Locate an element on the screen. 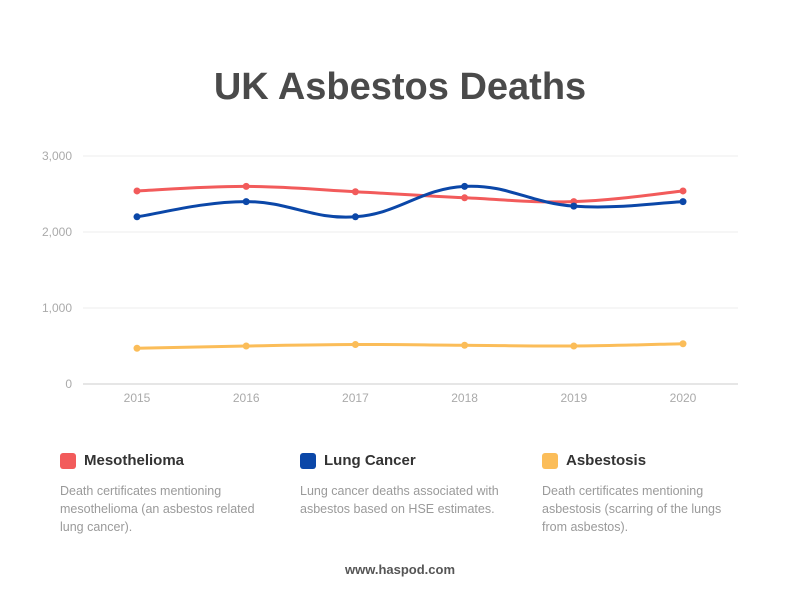 This screenshot has width=800, height=600. footer-link: www.haspod.com is located at coordinates (400, 569).